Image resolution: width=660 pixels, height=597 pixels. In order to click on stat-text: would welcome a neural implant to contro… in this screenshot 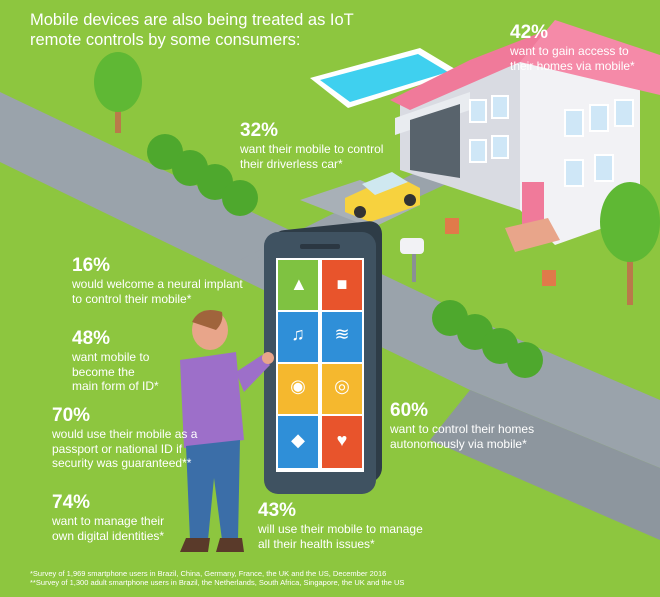, I will do `click(157, 291)`.